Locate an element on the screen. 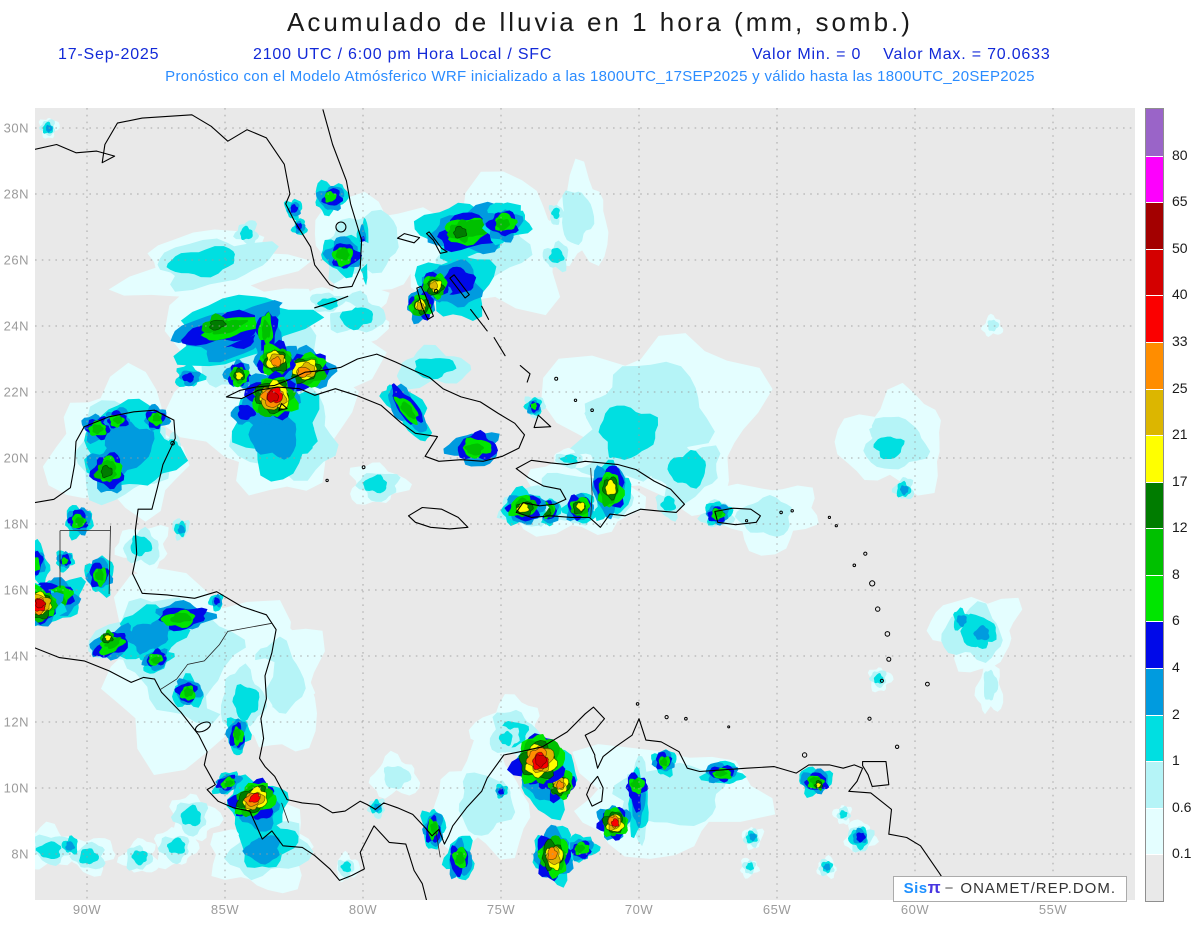 This screenshot has height=927, width=1200. lon-tick-label: 80W is located at coordinates (363, 909).